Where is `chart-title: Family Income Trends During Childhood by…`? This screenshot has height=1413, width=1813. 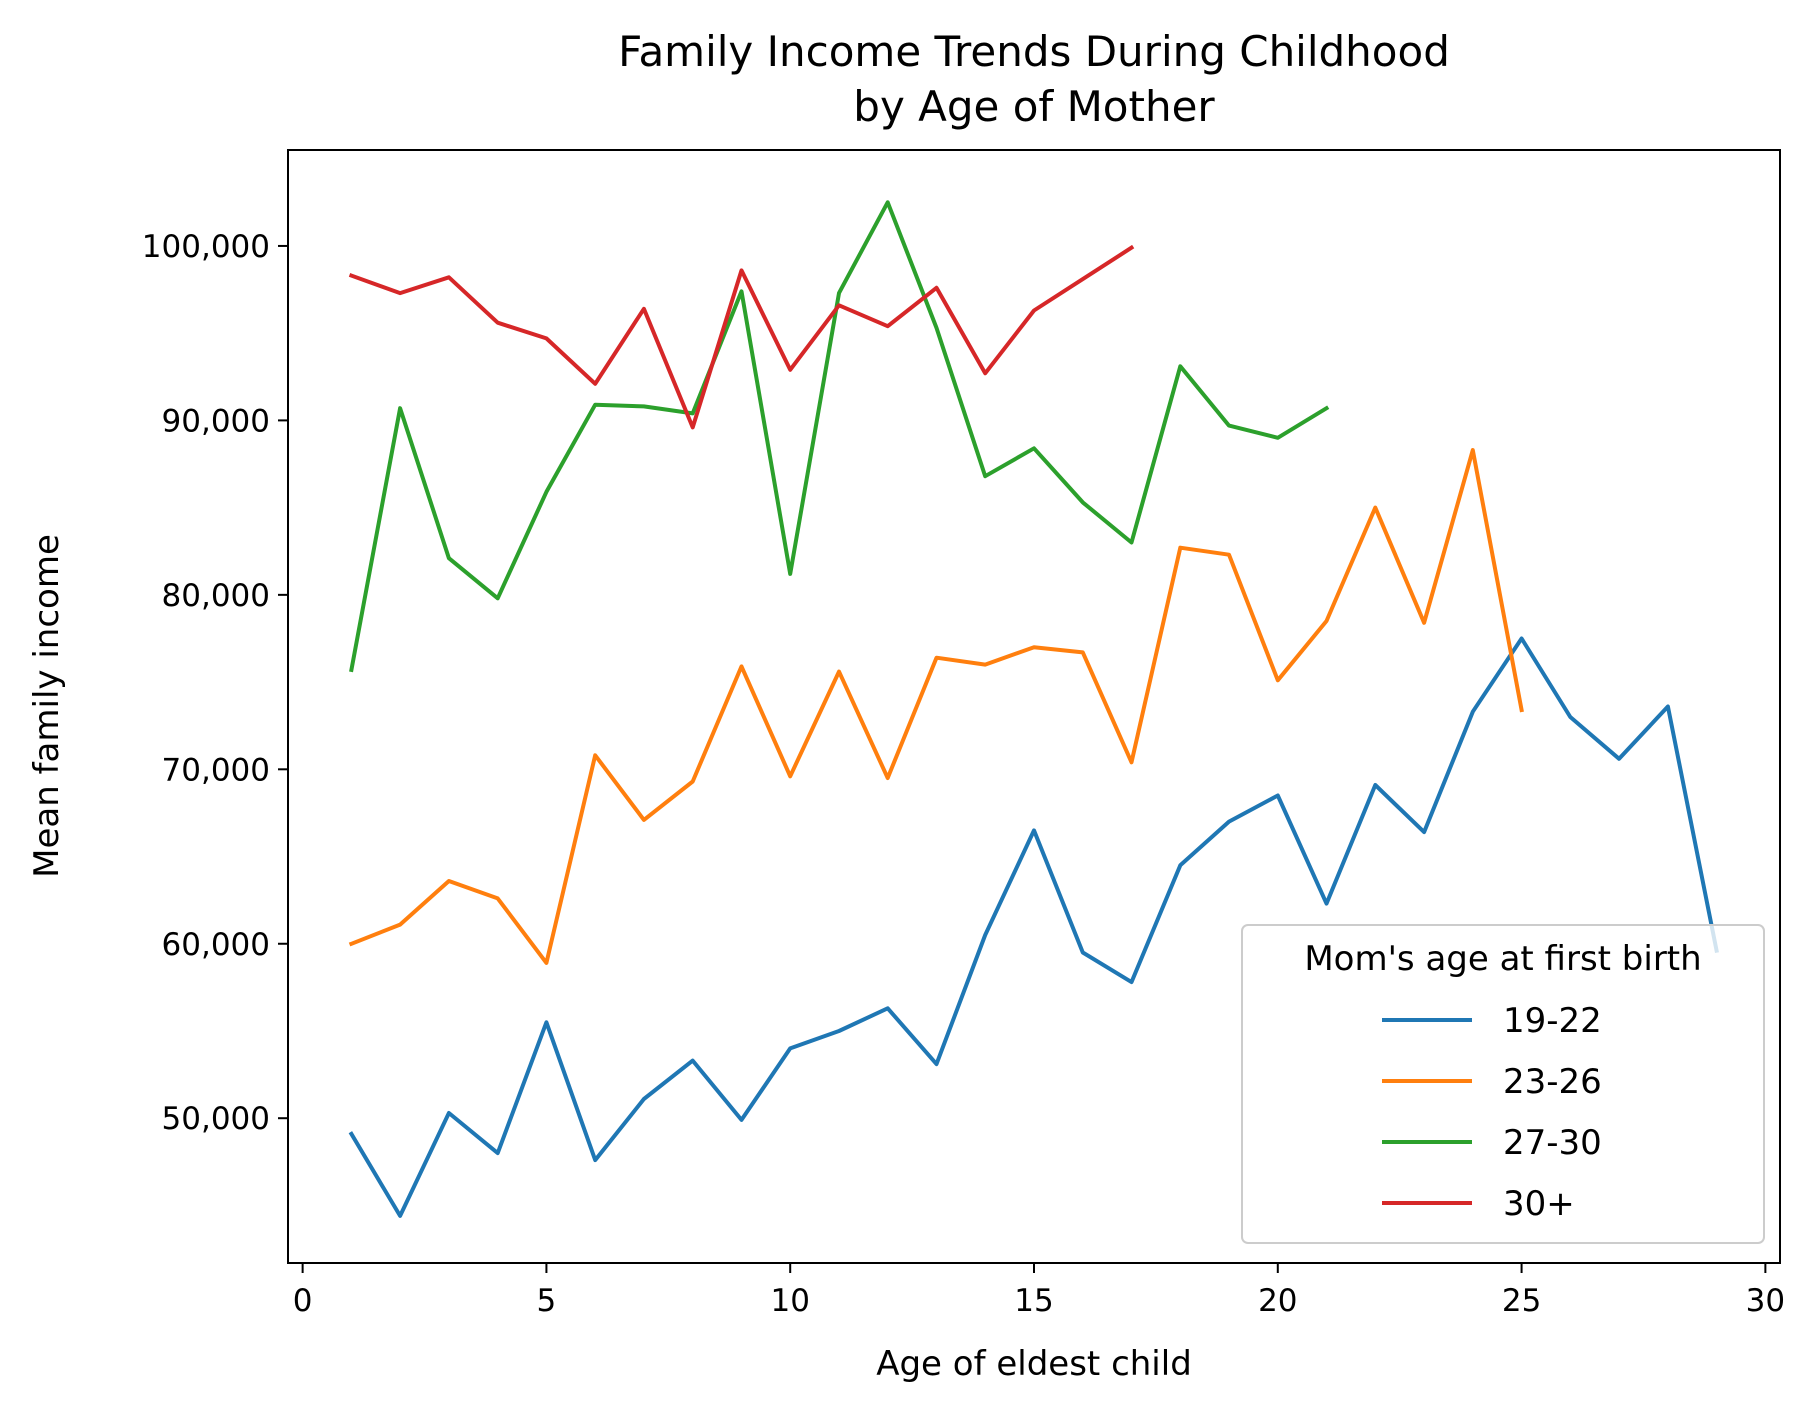 chart-title: Family Income Trends During Childhood by… is located at coordinates (1034, 79).